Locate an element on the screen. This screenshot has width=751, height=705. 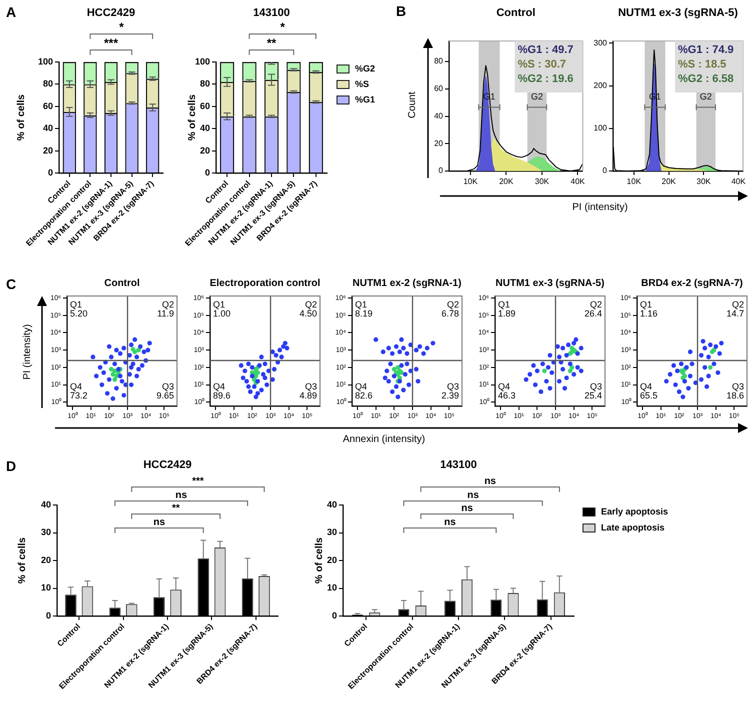
text: B is located at coordinates (401, 11).